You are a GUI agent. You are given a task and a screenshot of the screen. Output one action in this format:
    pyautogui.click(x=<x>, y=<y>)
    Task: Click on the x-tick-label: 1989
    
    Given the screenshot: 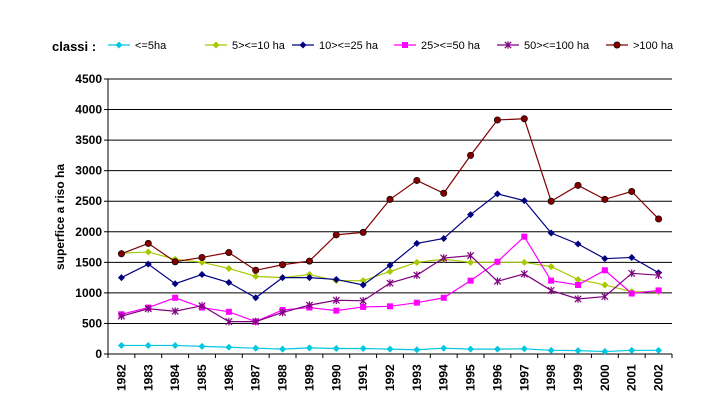 What is the action you would take?
    pyautogui.click(x=309, y=377)
    